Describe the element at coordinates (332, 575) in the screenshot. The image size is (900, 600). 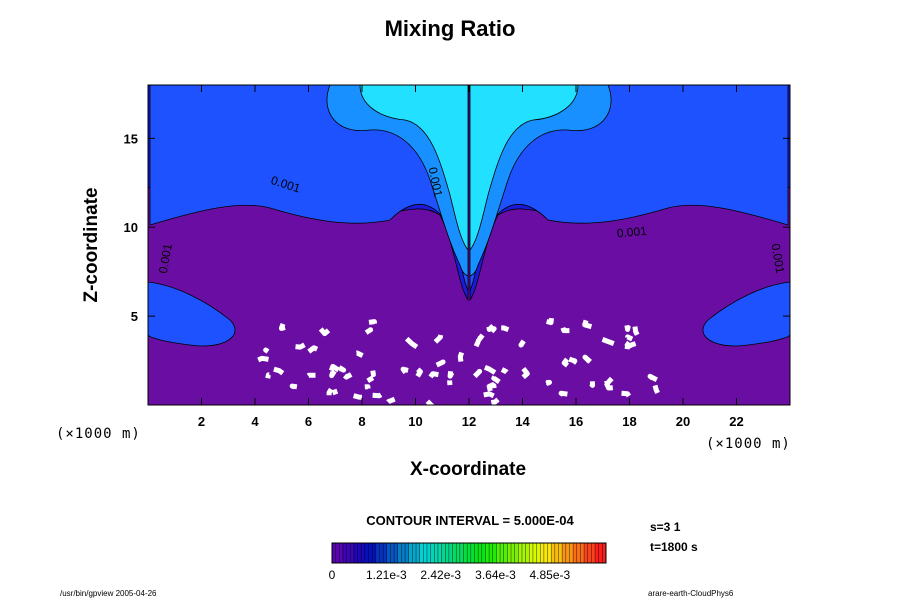
I see `colorbar-tick-label: 0` at that location.